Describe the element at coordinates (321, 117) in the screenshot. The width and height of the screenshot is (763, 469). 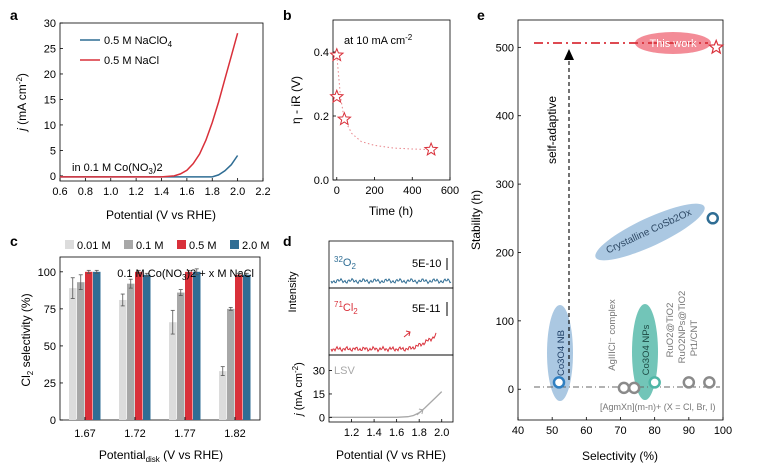
I see `panel-b-ytick-label: 0.2` at that location.